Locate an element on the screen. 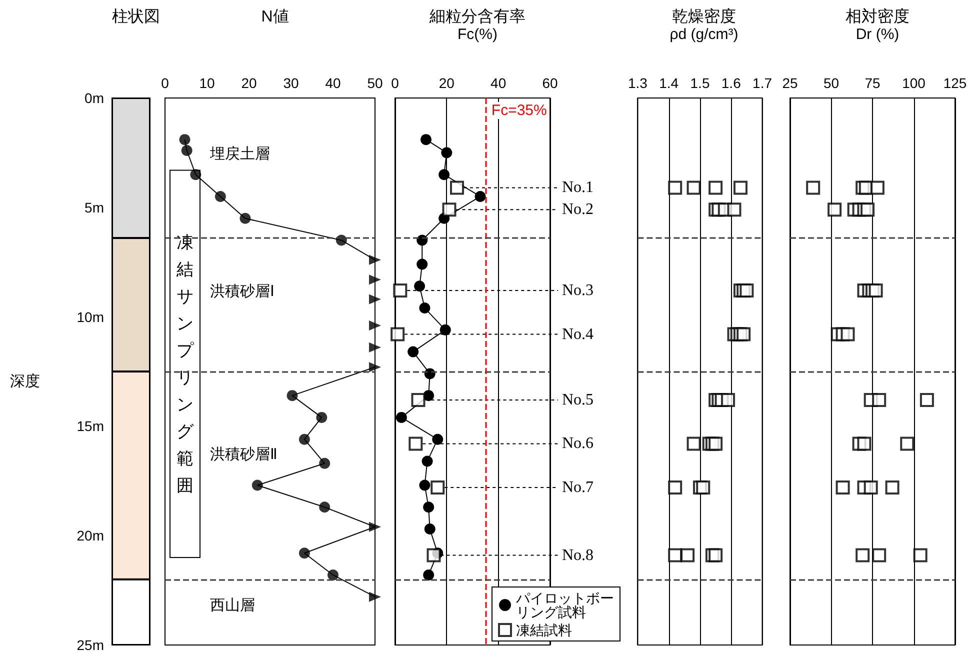  chart-subtitle: Fc(%) is located at coordinates (478, 34).